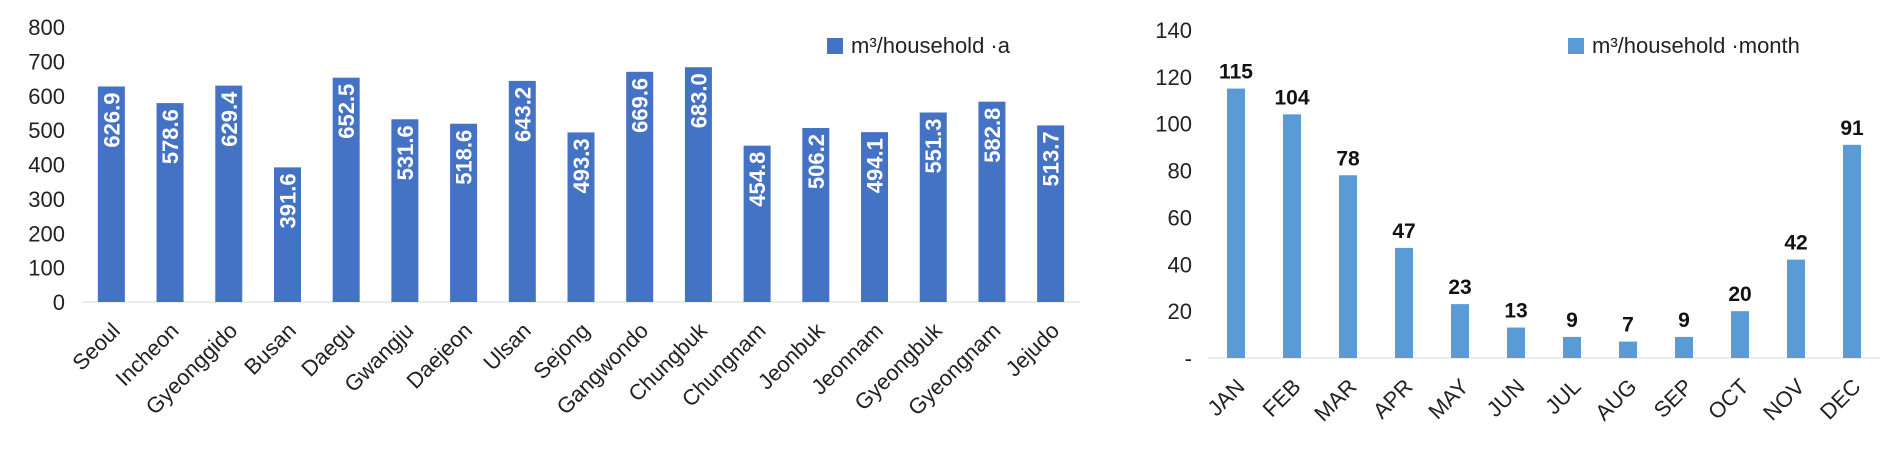  What do you see at coordinates (1728, 399) in the screenshot?
I see `x-tick-label: OCT` at bounding box center [1728, 399].